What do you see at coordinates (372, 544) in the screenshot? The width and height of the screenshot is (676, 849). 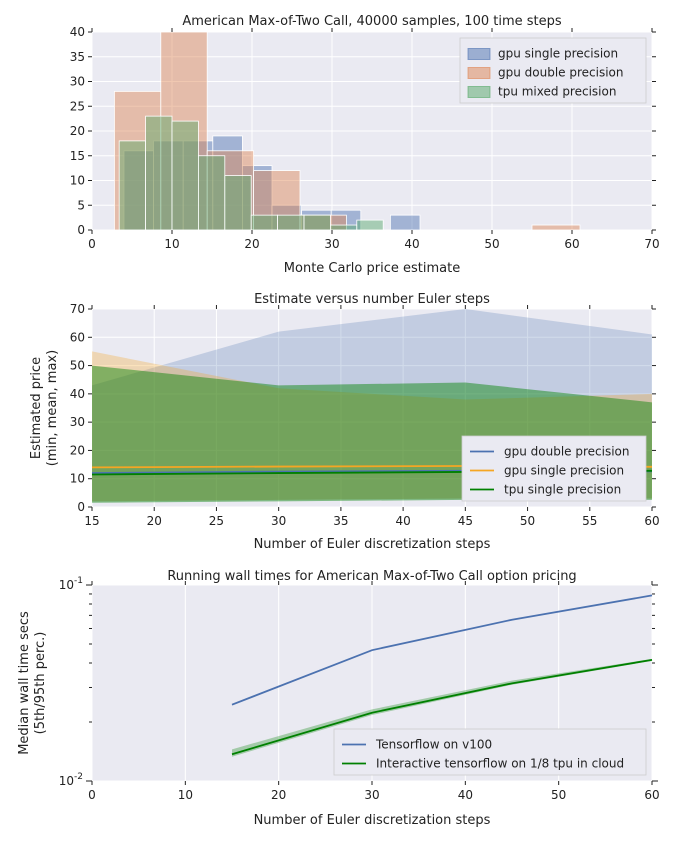 I see `euler-steps-x-axis-label: Number of Euler discretization steps` at bounding box center [372, 544].